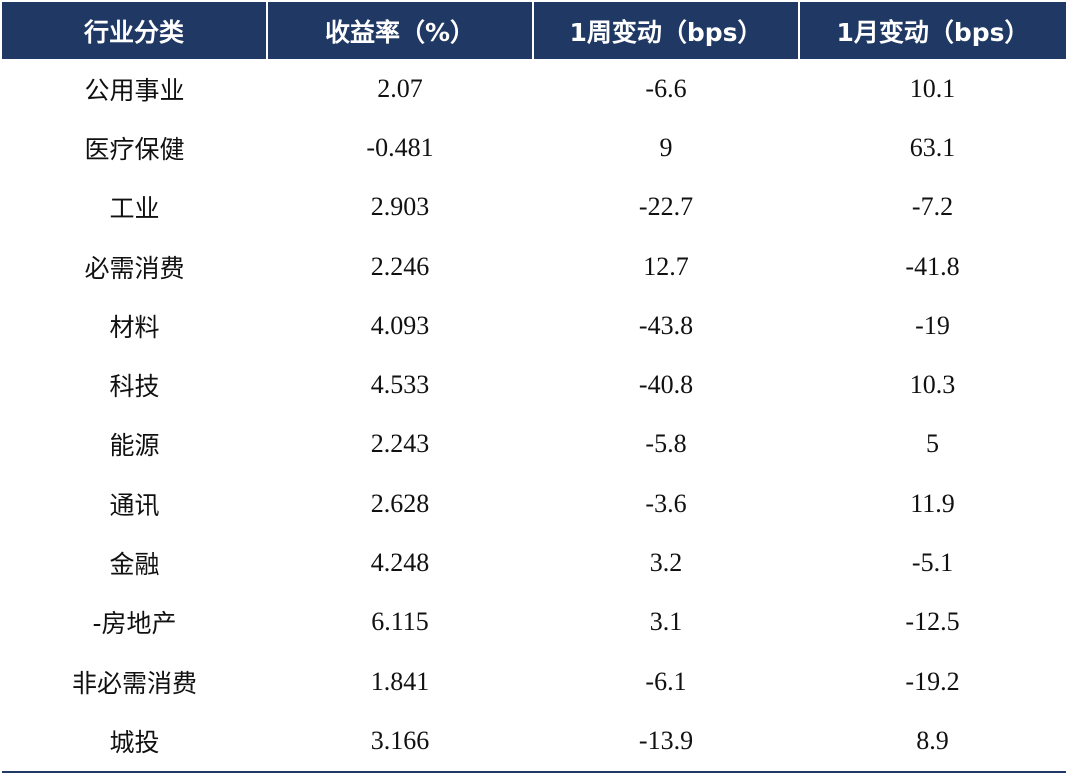 This screenshot has width=1070, height=777. Describe the element at coordinates (534, 266) in the screenshot. I see `table-row: 必需消费 2.246 12.7 -41.8` at that location.